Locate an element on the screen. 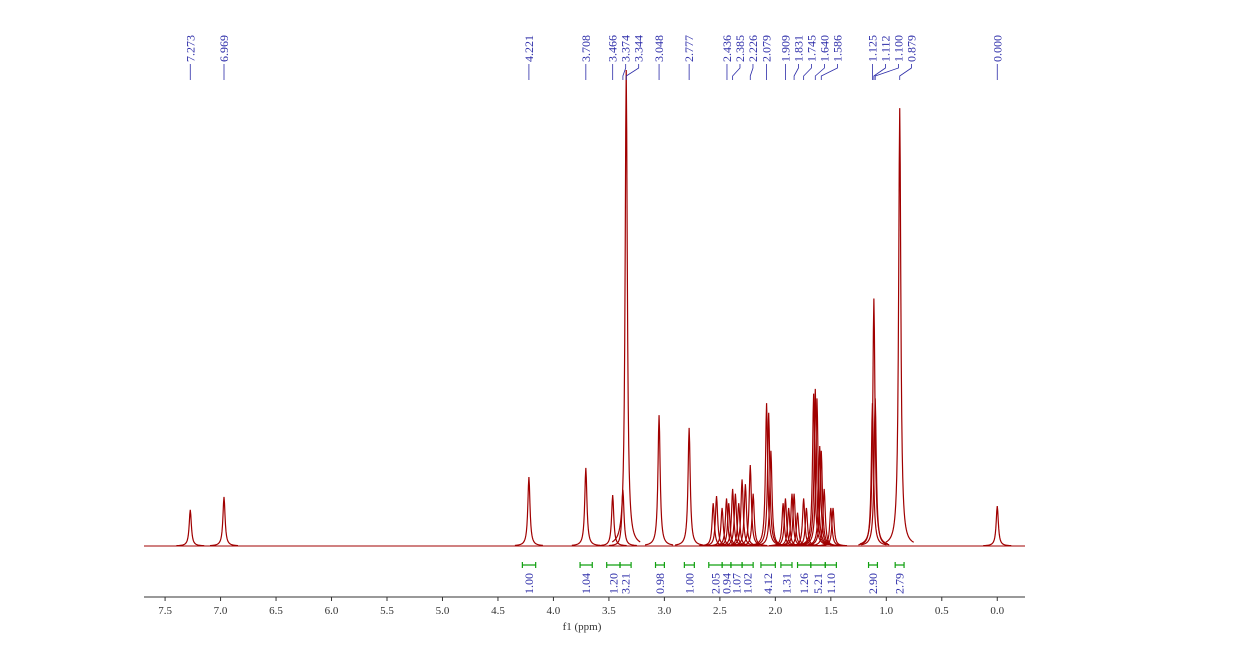 Image resolution: width=1255 pixels, height=646 pixels. x-tick-label: 1.5 is located at coordinates (831, 611).